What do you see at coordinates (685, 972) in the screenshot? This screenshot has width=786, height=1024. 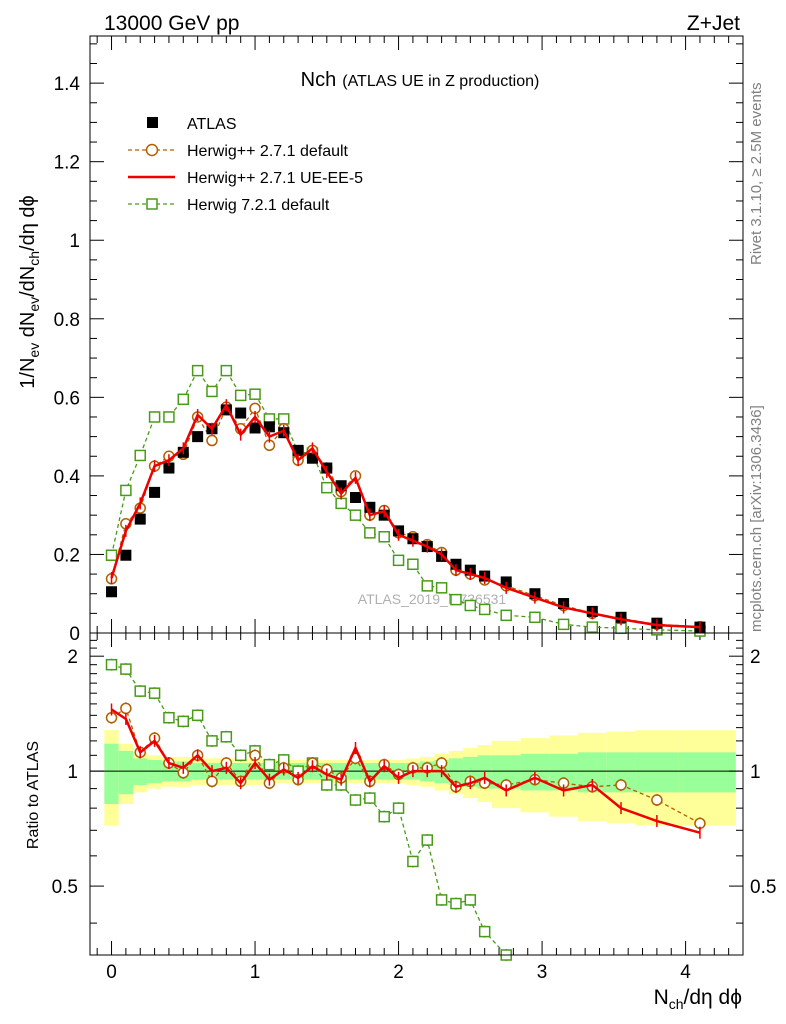 I see `x-tick-label: 4` at bounding box center [685, 972].